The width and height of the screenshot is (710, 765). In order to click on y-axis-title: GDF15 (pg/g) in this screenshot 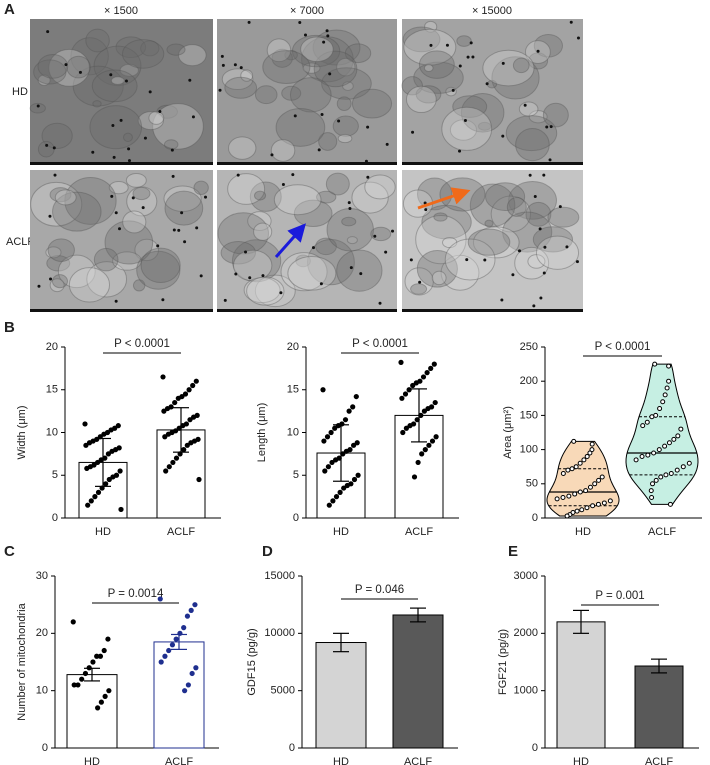, I will do `click(252, 661)`.